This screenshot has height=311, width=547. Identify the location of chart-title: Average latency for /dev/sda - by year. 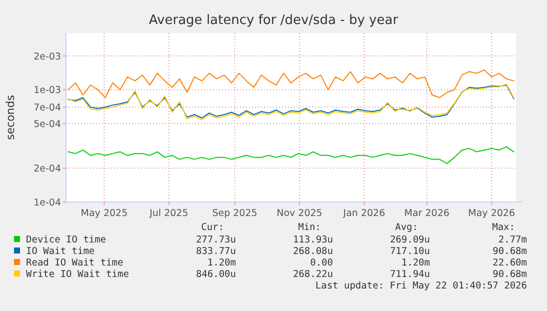
(273, 20).